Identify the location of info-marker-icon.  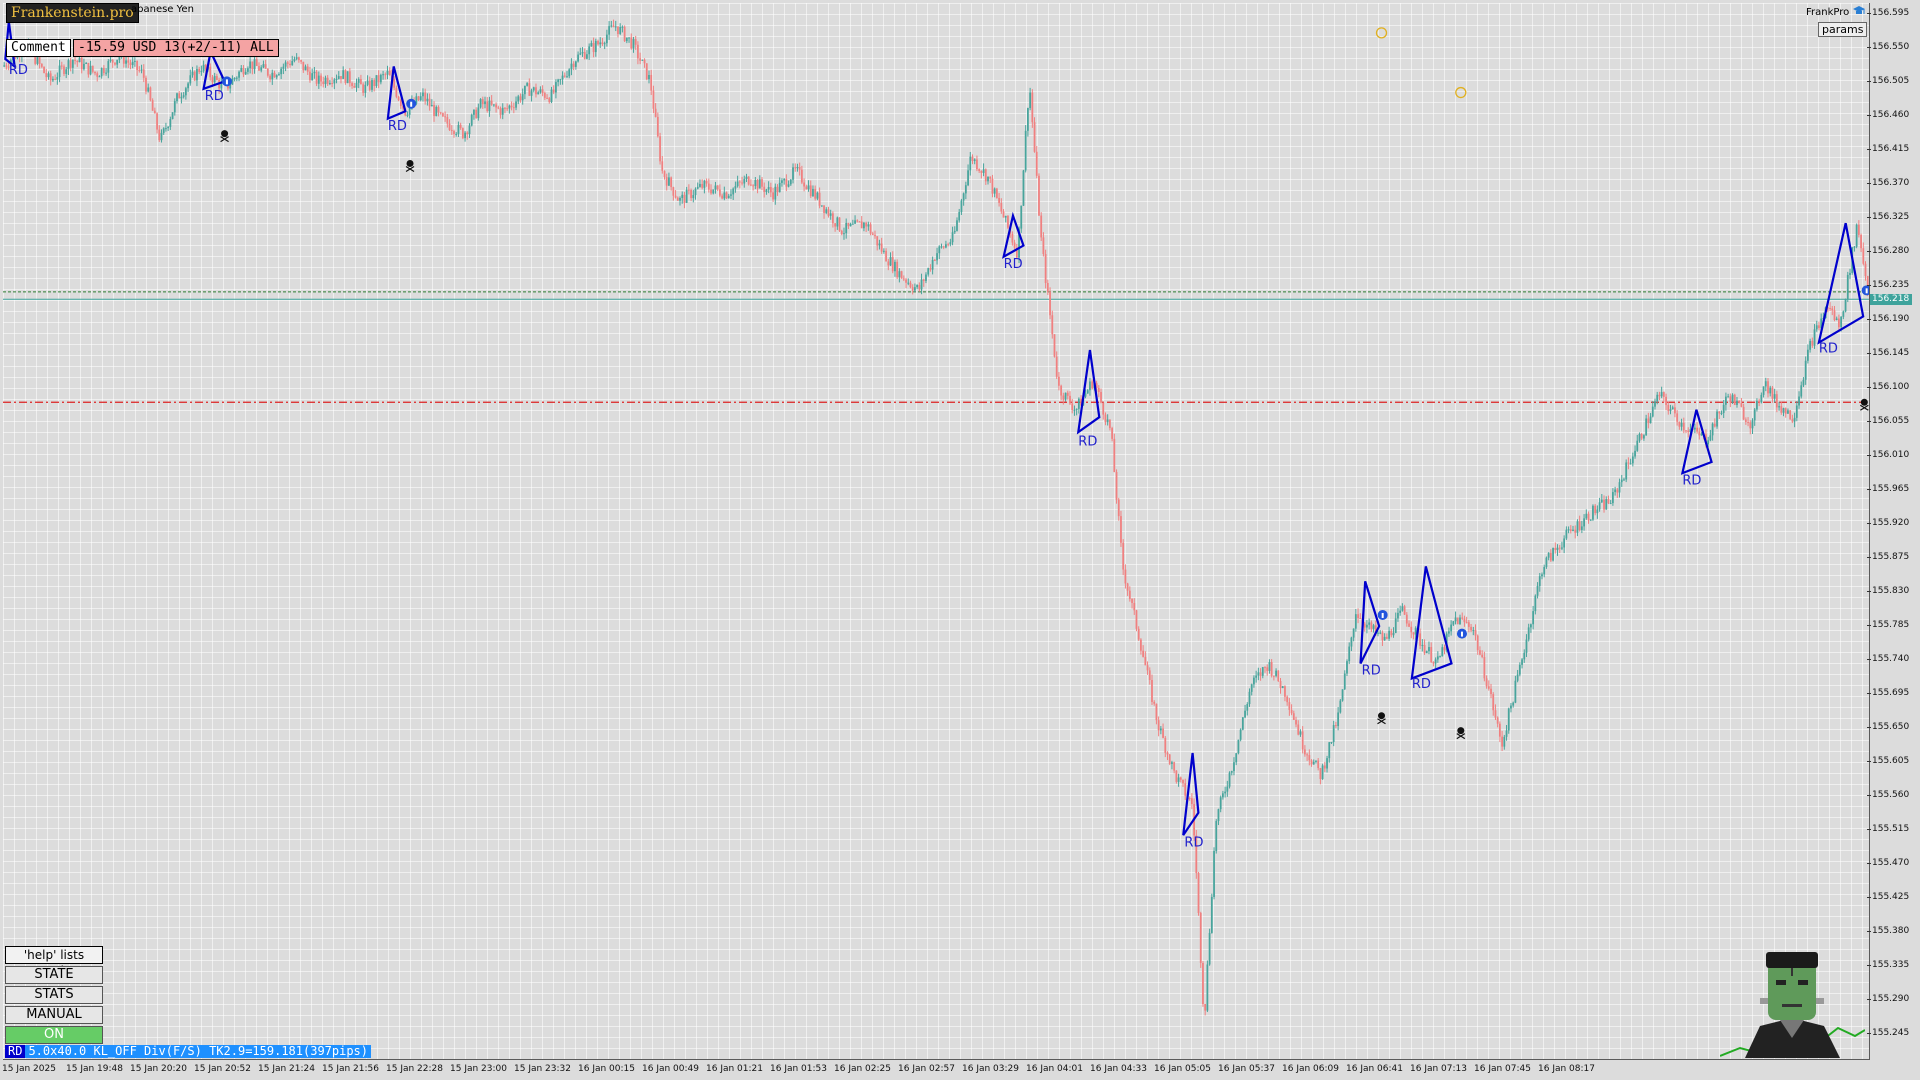
(1866, 291).